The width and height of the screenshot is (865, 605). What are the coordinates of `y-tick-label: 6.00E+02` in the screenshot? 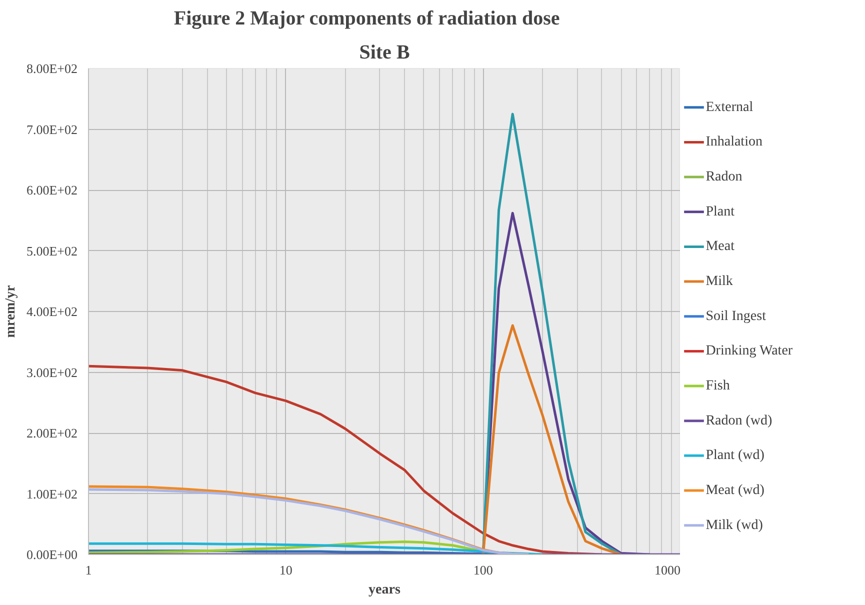 It's located at (52, 190).